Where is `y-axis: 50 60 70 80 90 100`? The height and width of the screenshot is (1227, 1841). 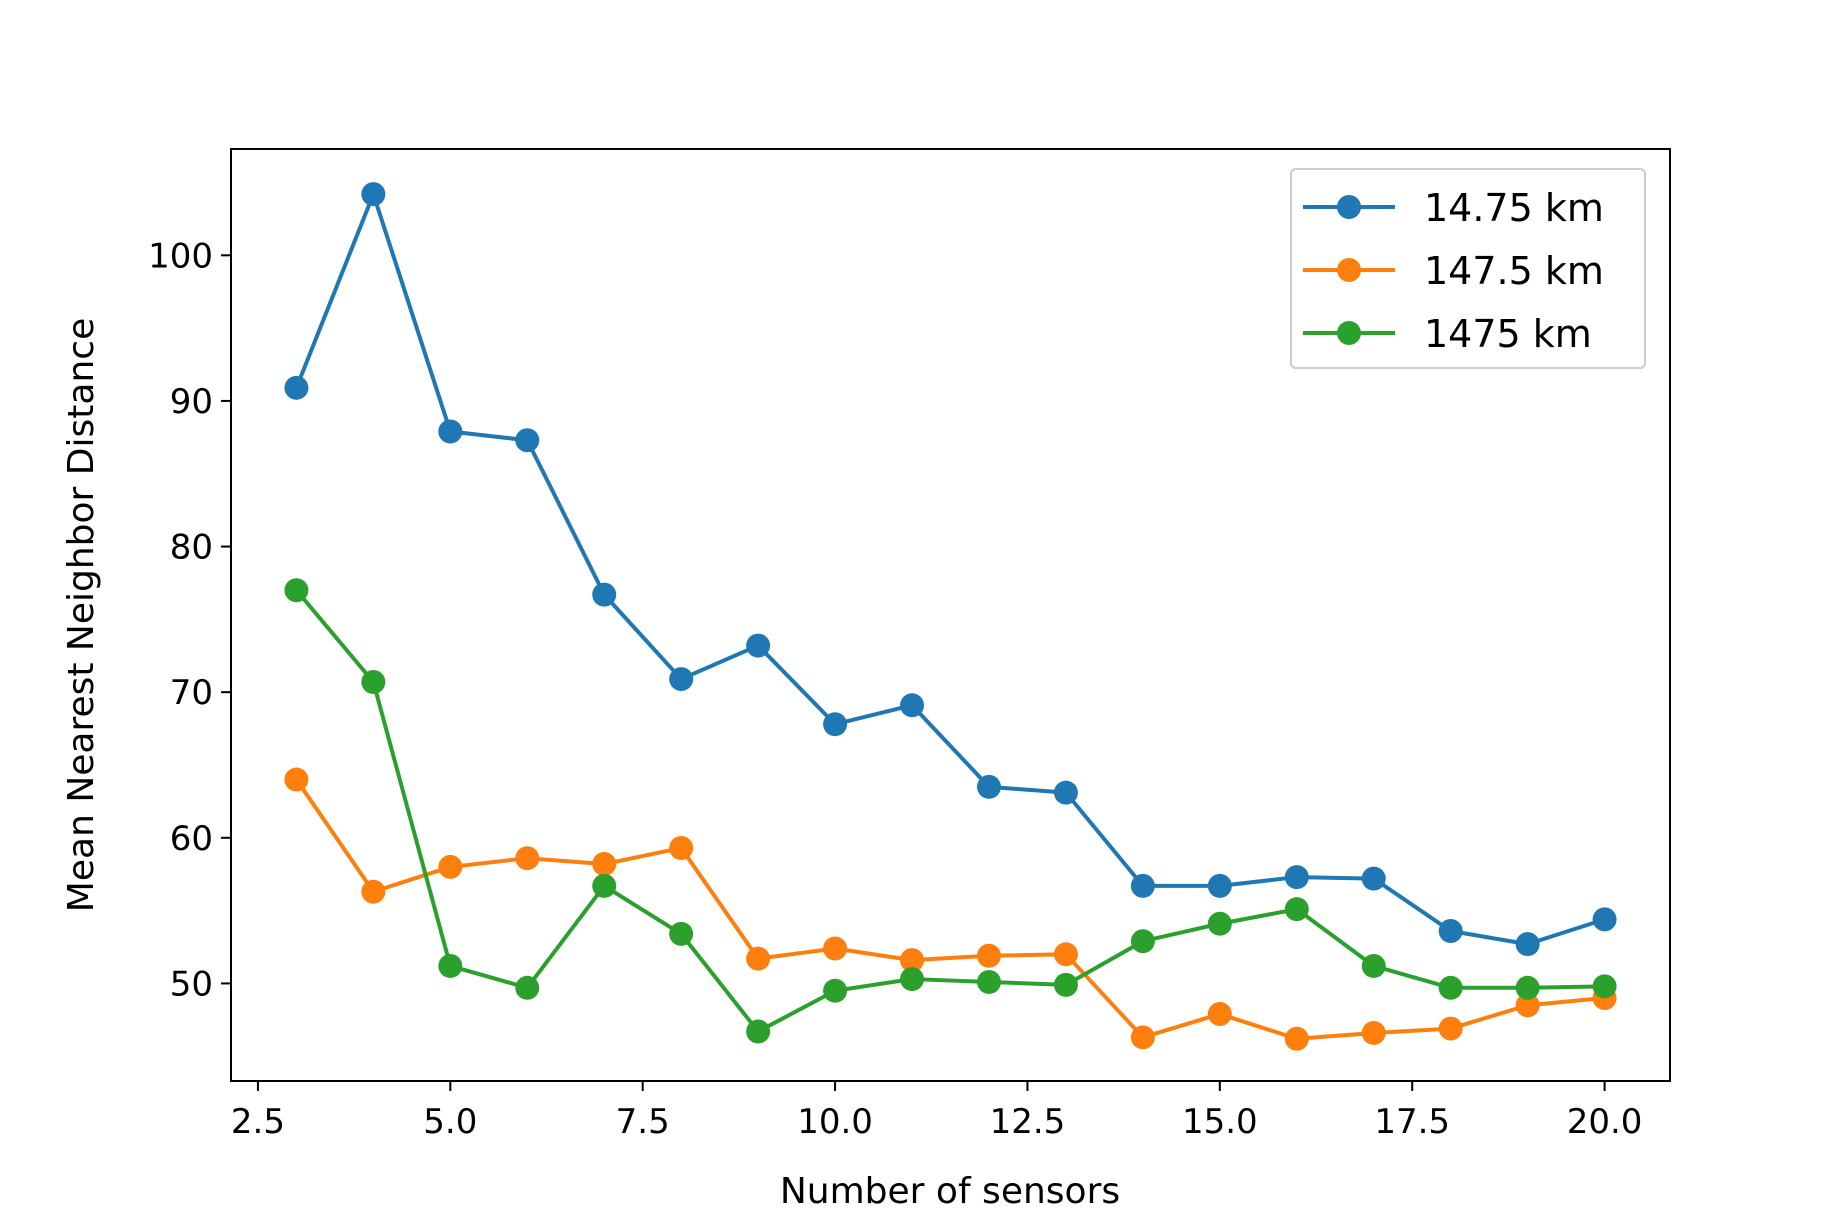
y-axis: 50 60 70 80 90 100 is located at coordinates (189, 620).